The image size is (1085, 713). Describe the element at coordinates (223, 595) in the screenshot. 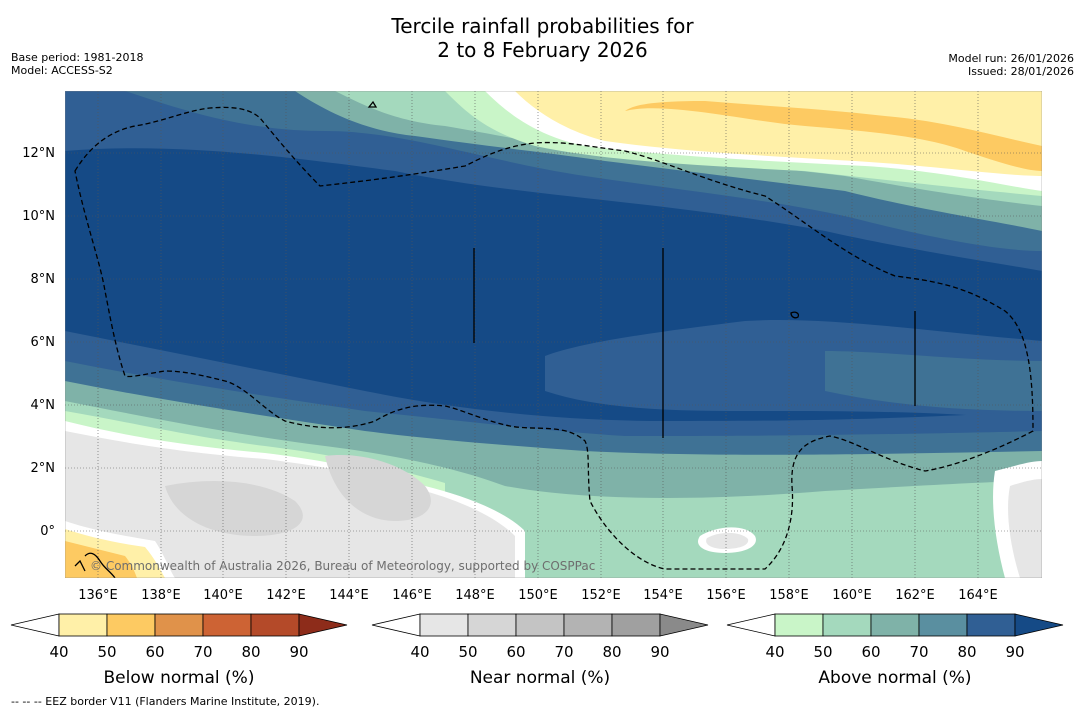

I see `lon-label: 140°E` at that location.